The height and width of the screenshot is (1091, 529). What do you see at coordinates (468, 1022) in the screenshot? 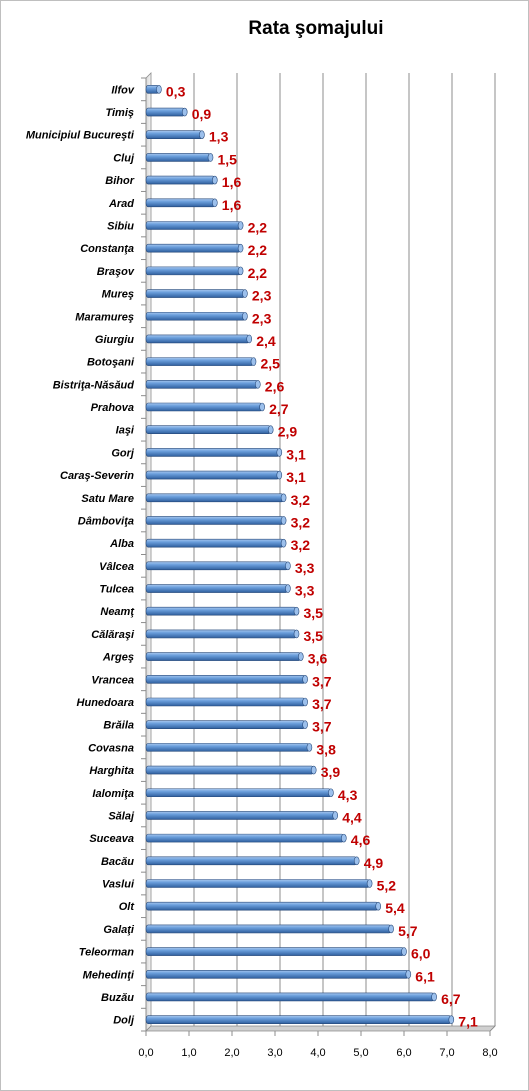
I see `data-label: 7,1` at bounding box center [468, 1022].